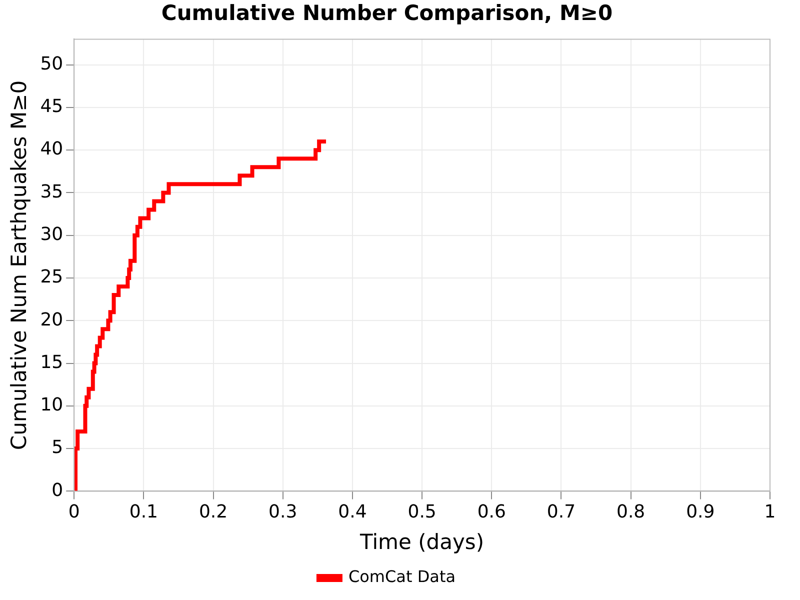 This screenshot has width=800, height=600. What do you see at coordinates (52, 63) in the screenshot?
I see `y-tick-label: 50` at bounding box center [52, 63].